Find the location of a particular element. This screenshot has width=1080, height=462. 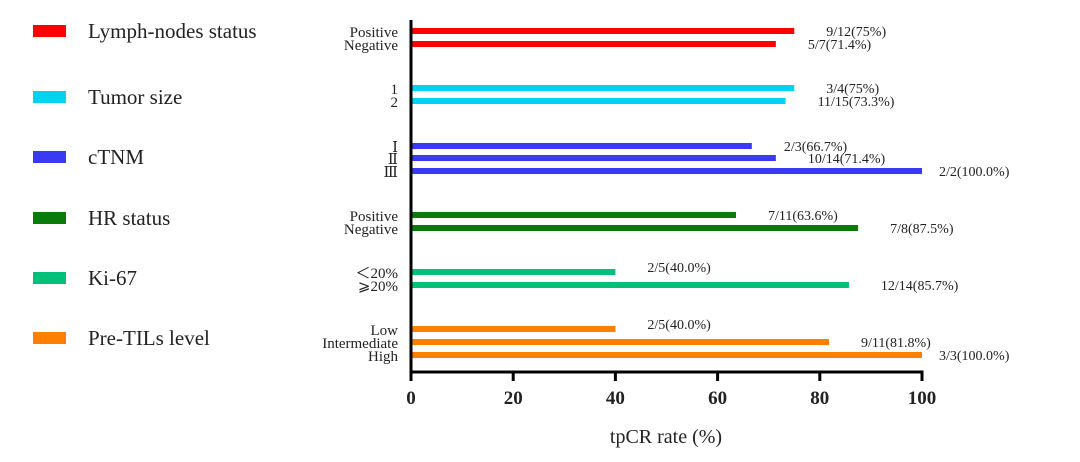

data-label: 10/14(71.4%) is located at coordinates (847, 159).